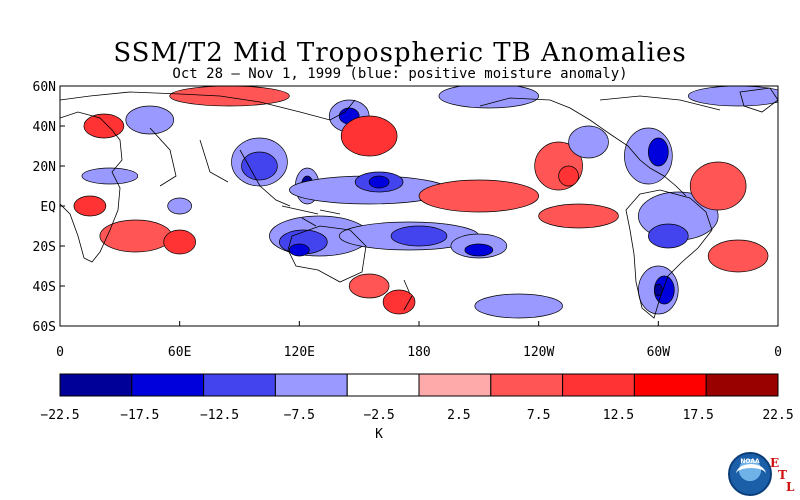 The width and height of the screenshot is (800, 500). I want to click on lat-label: 60N, so click(44, 87).